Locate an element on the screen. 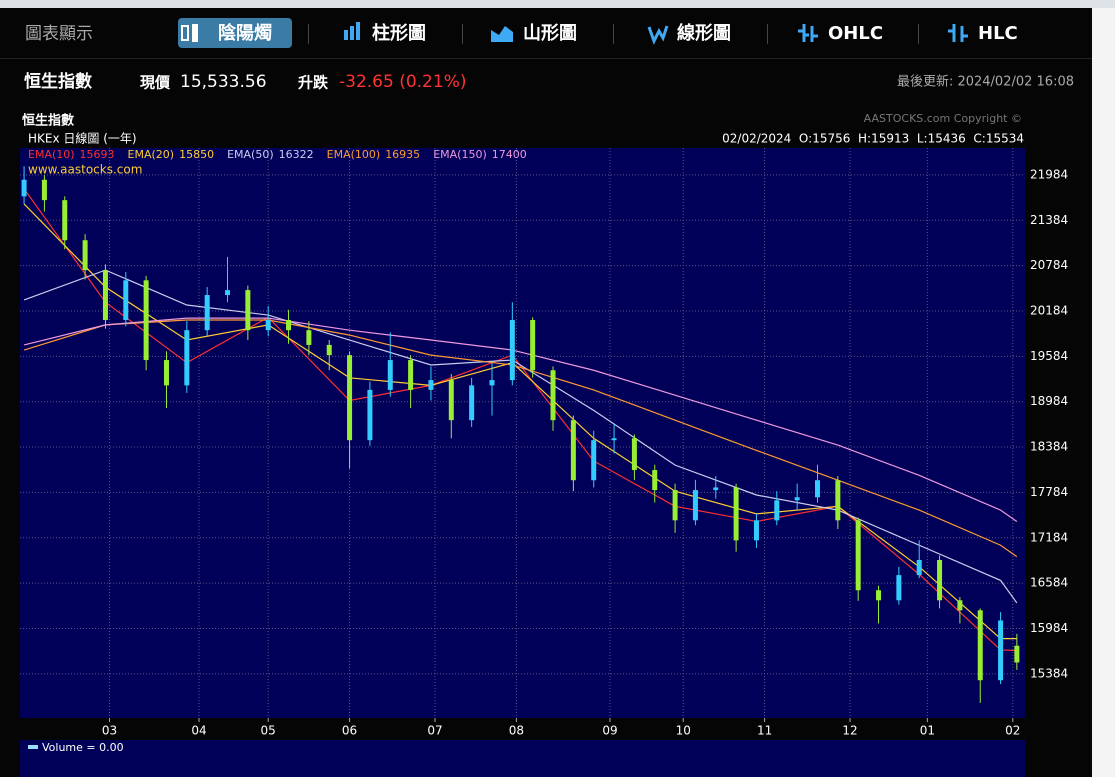  legend-entry: EMA(150) 17400 is located at coordinates (480, 154).